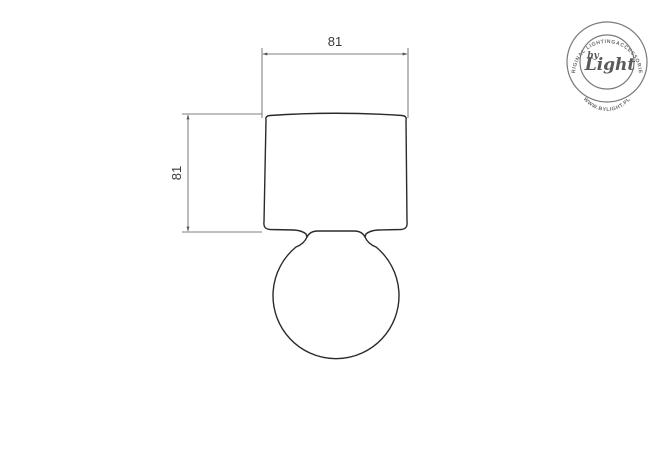 The image size is (670, 476). Describe the element at coordinates (335, 76) in the screenshot. I see `width-dimension: 81` at that location.